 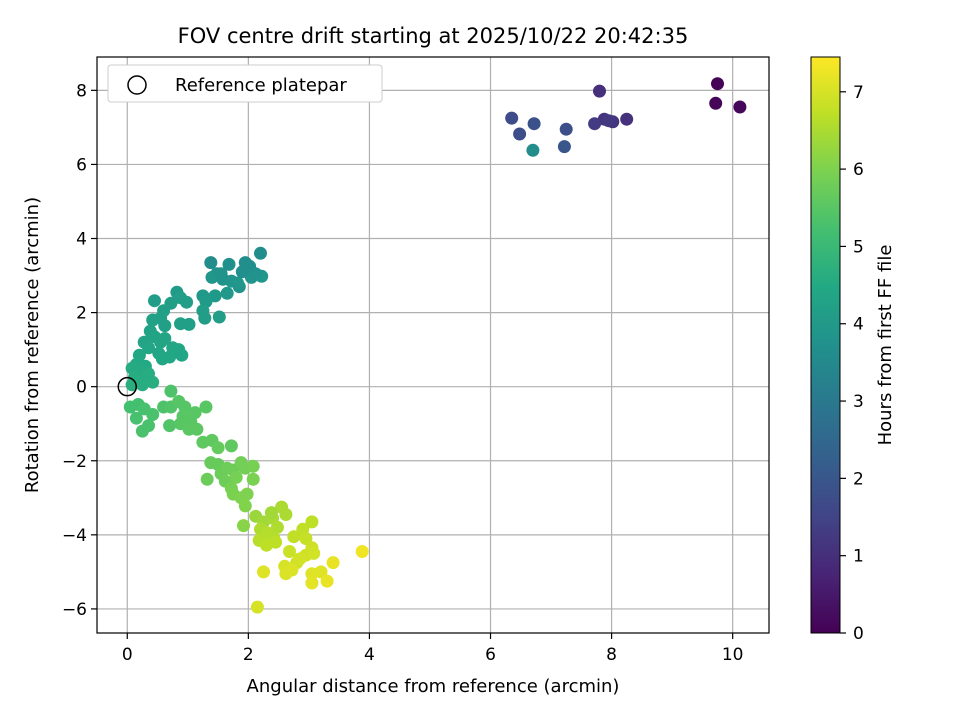 What do you see at coordinates (611, 655) in the screenshot?
I see `x-tick-label: 8` at bounding box center [611, 655].